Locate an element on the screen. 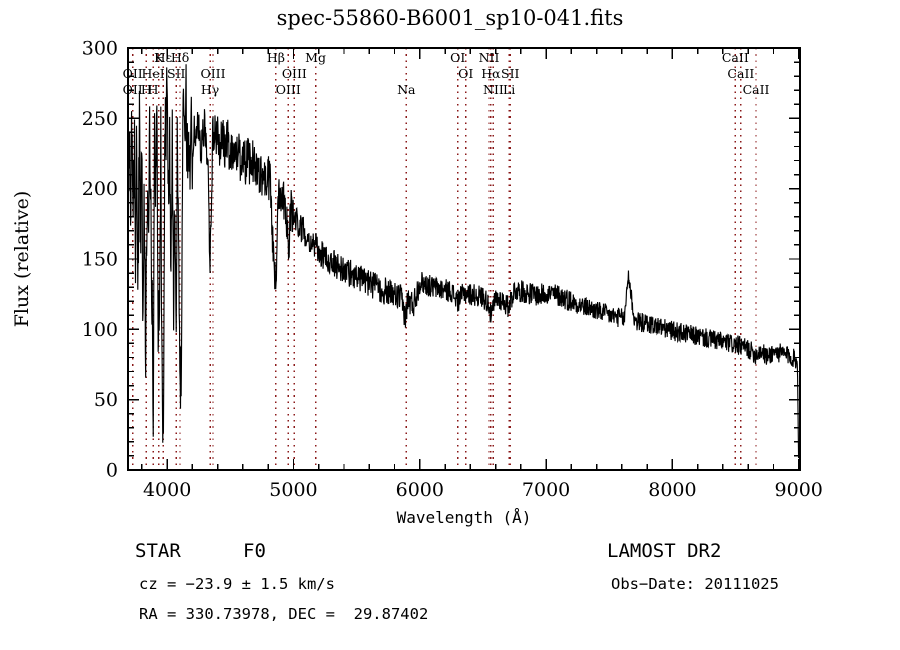  footer-coords: RA = 330.73978, DEC = 29.87402 is located at coordinates (283, 614).